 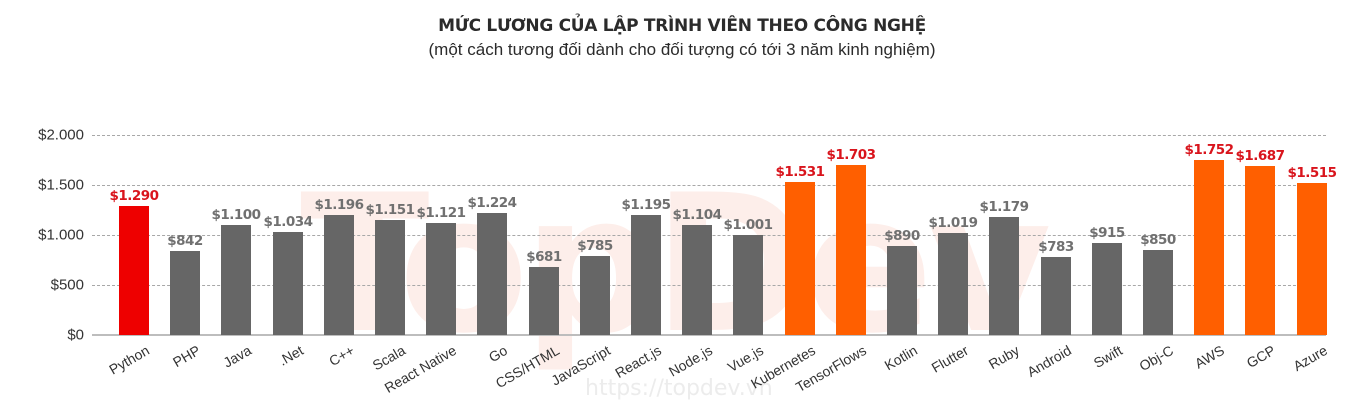 What do you see at coordinates (492, 203) in the screenshot?
I see `bar-value-label: $1.224` at bounding box center [492, 203].